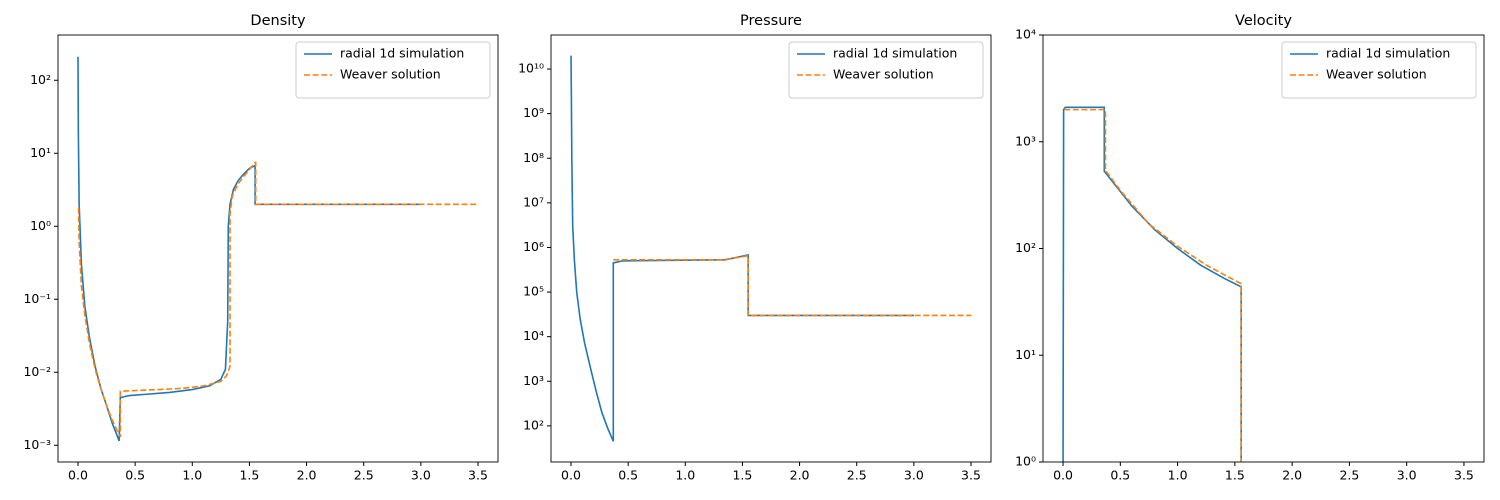 This screenshot has width=1500, height=500. I want to click on chart-title: Velocity, so click(1263, 21).